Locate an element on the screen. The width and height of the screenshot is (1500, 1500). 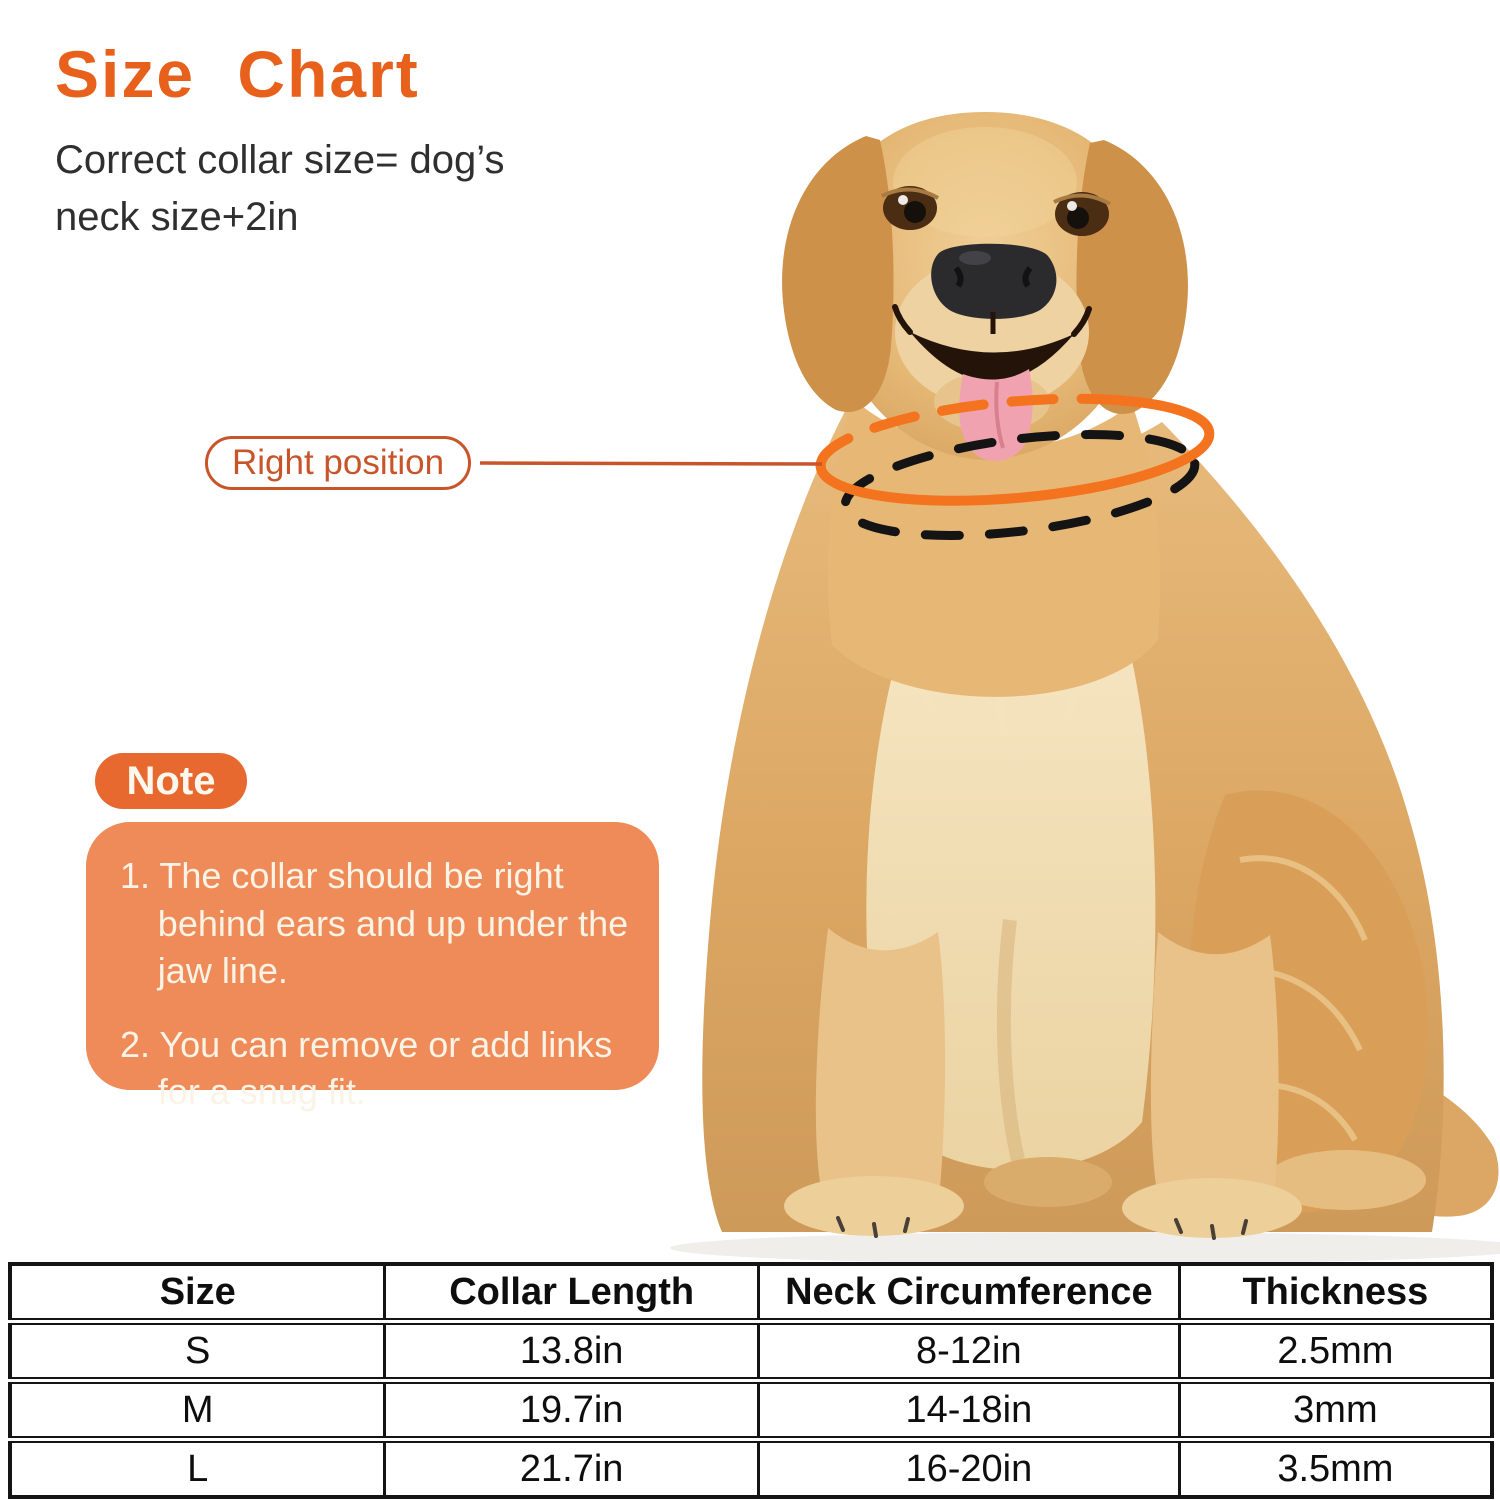
cell-thickness: 2.5mm is located at coordinates (1334, 1352).